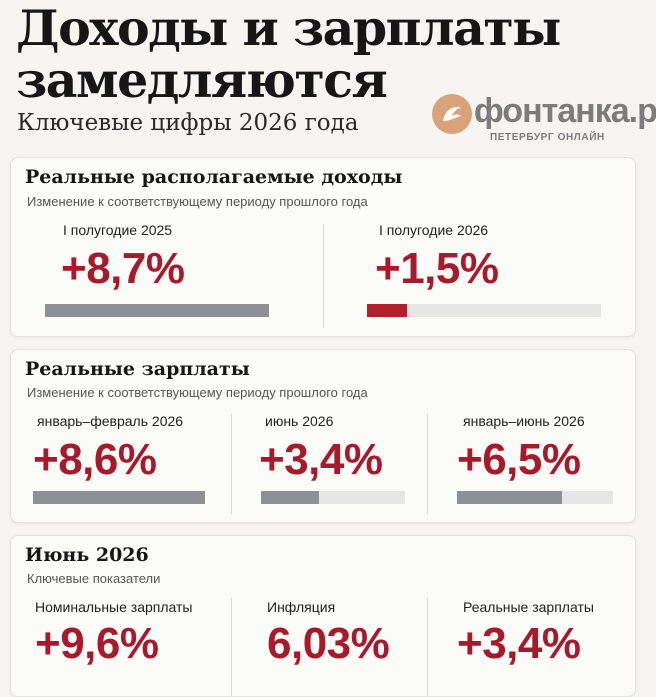 This screenshot has width=656, height=697. I want to click on june-value-real: +3,4%, so click(519, 643).